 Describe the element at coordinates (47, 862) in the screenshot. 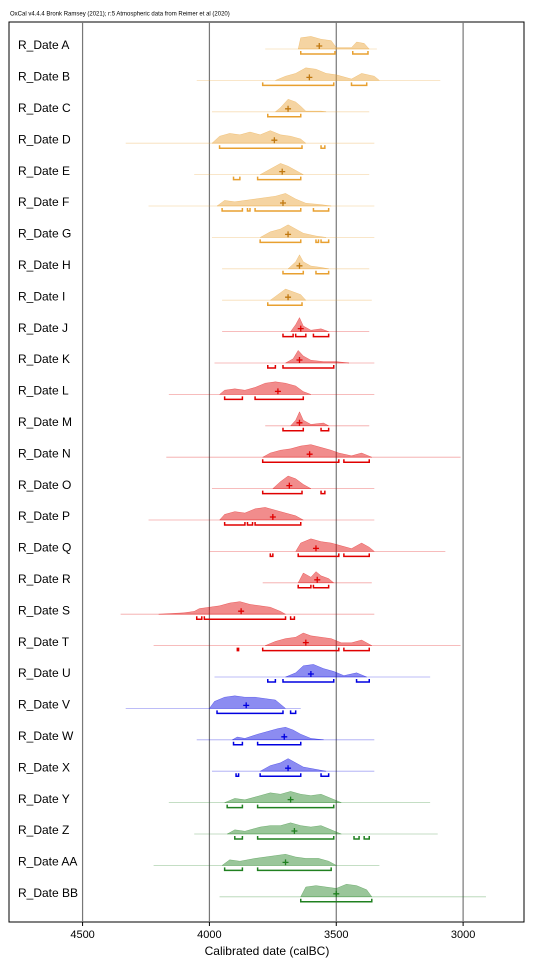

I see `row-label: R_Date AA` at that location.